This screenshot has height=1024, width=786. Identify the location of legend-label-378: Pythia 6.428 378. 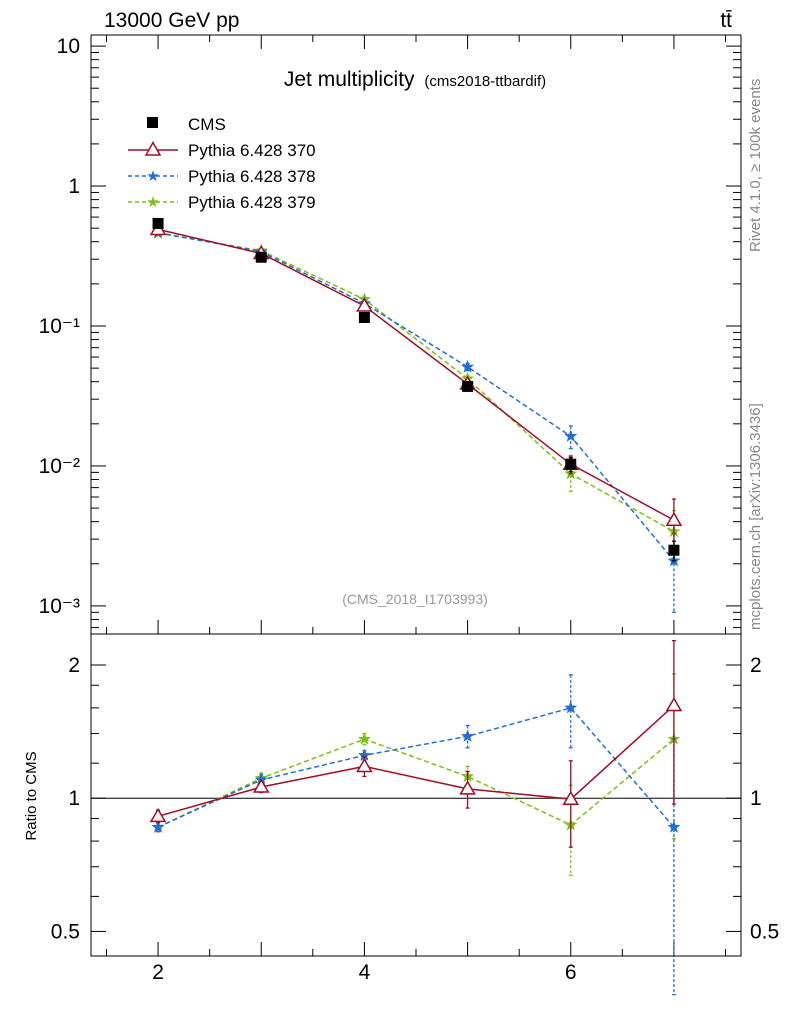
(252, 176).